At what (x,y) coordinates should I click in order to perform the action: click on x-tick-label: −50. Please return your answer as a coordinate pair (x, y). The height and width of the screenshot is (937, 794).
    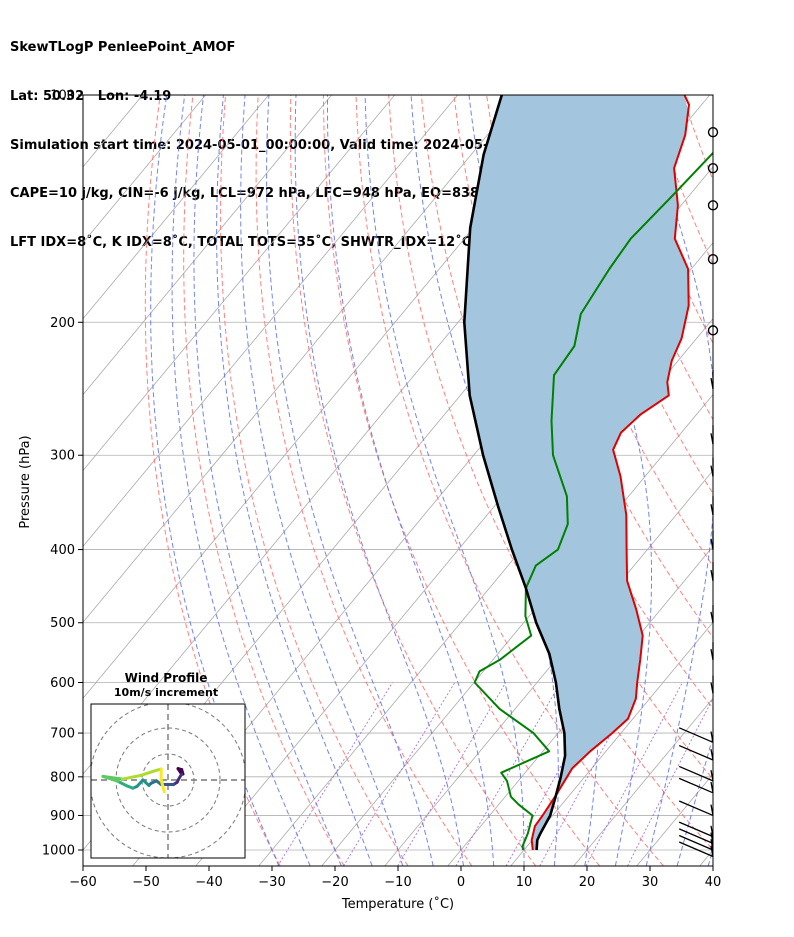
    Looking at the image, I should click on (145, 882).